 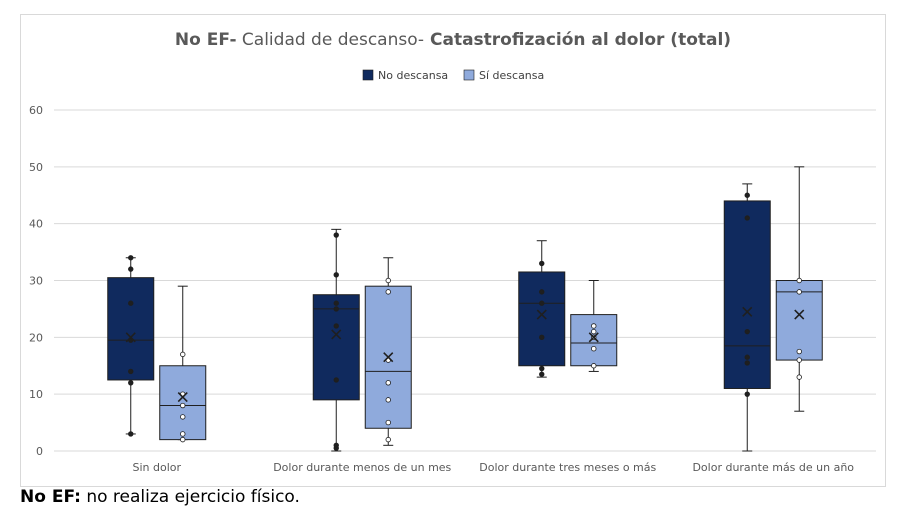 I want to click on x-tick-label: Dolor durante más de un año, so click(x=773, y=467).